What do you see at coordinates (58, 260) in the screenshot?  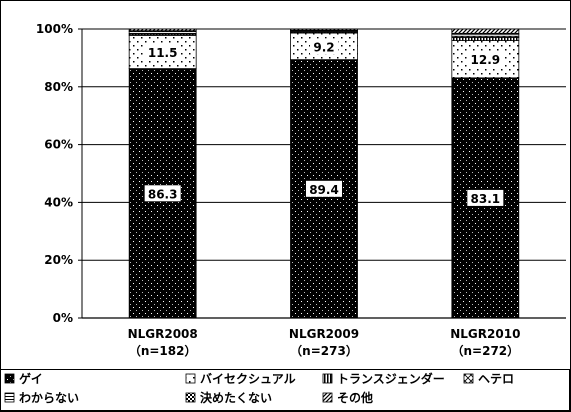 I see `y-tick-label: 20%` at bounding box center [58, 260].